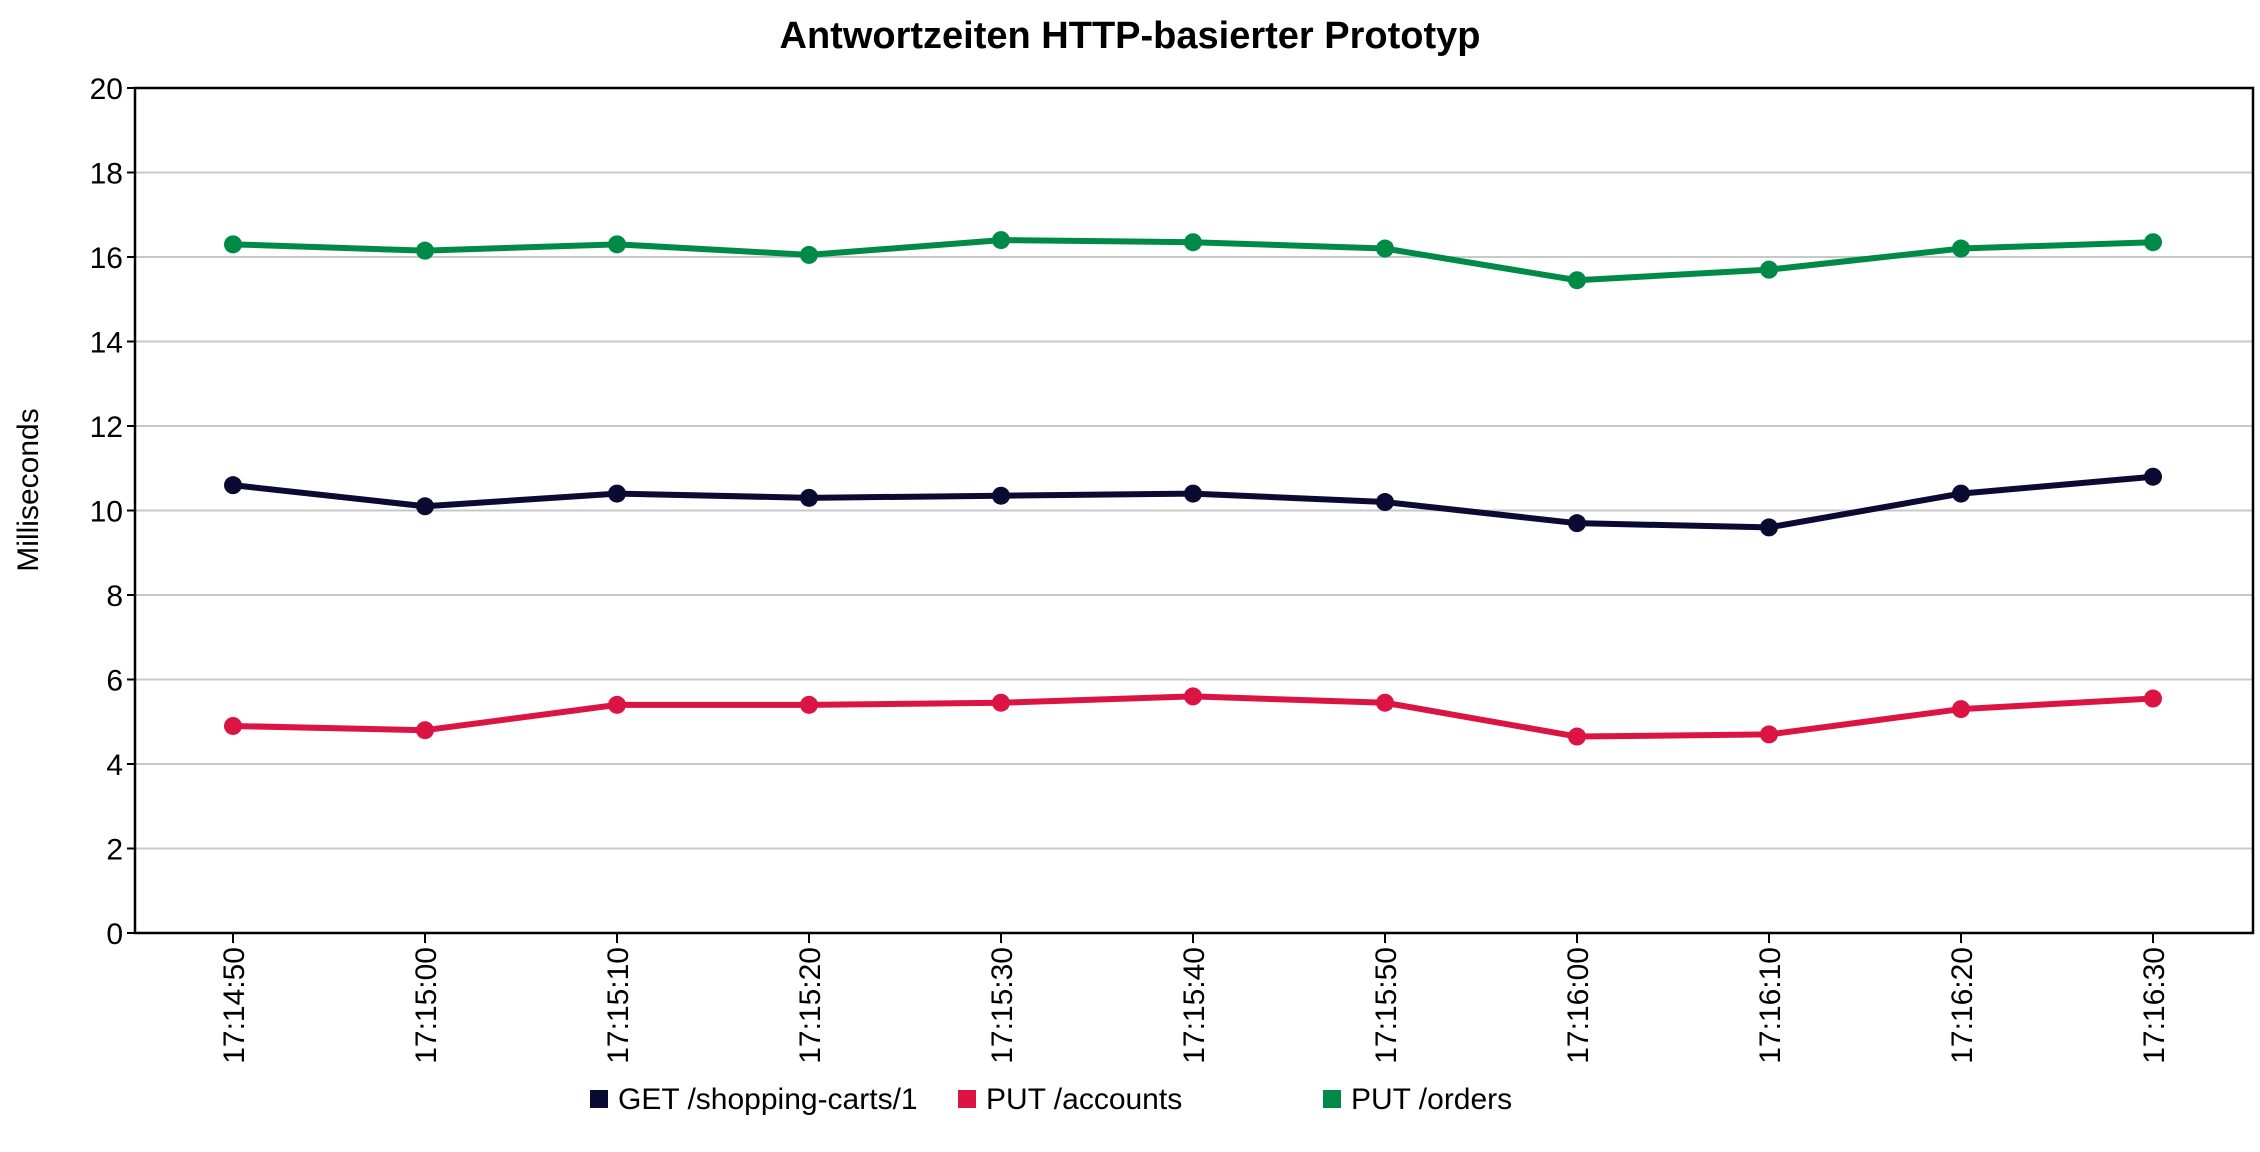  I want to click on x-tick-label: 17:15:00, so click(426, 1005).